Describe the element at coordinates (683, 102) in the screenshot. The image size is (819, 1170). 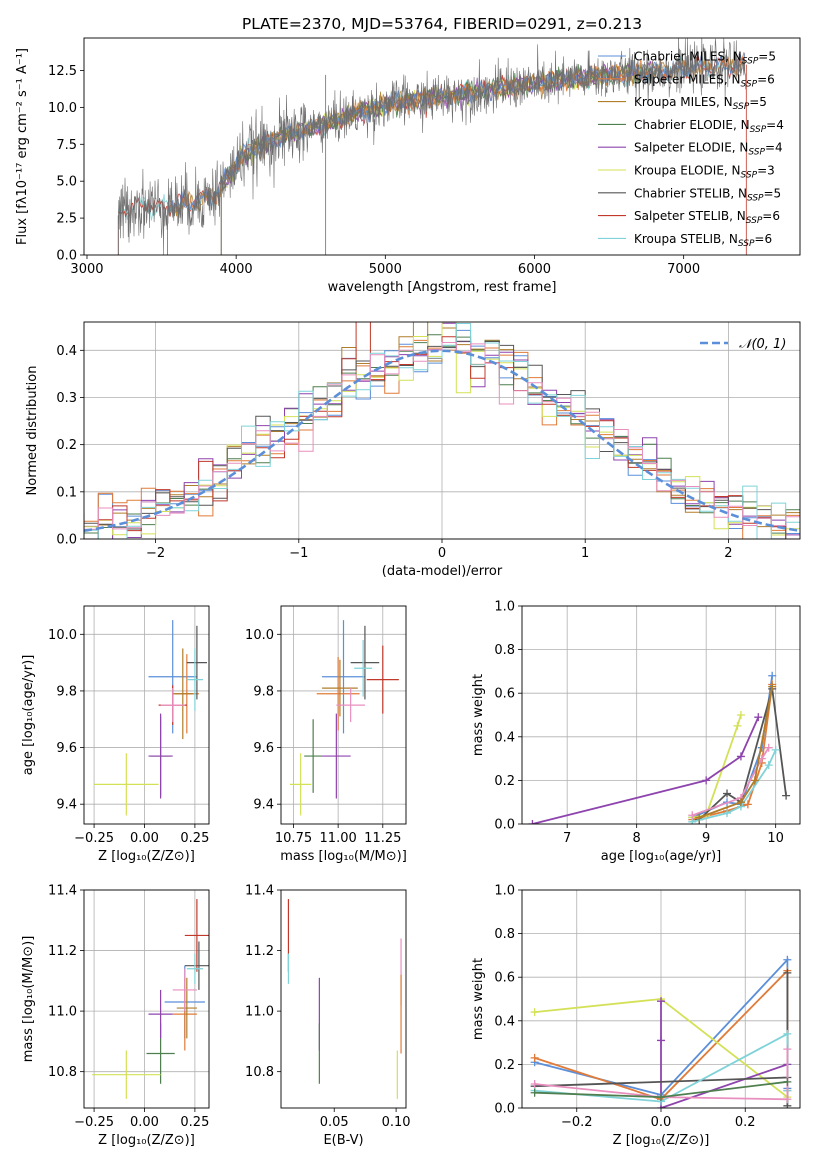
I see `legend-label: Kroupa MILES, N` at that location.